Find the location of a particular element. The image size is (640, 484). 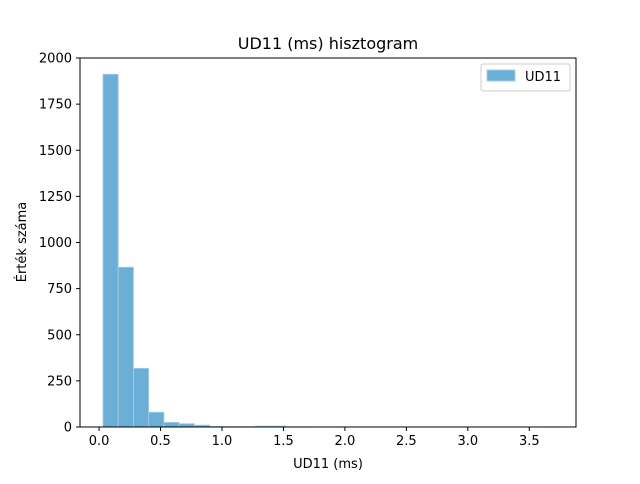

y-axis-ticks: 0 250 500 750 1000 1250 1500 1750 2000 is located at coordinates (59, 244).